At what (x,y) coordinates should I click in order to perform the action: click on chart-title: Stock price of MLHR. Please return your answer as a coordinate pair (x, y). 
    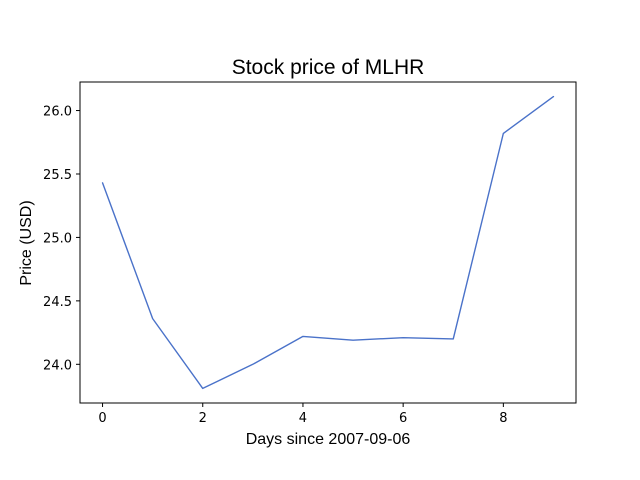
    Looking at the image, I should click on (328, 67).